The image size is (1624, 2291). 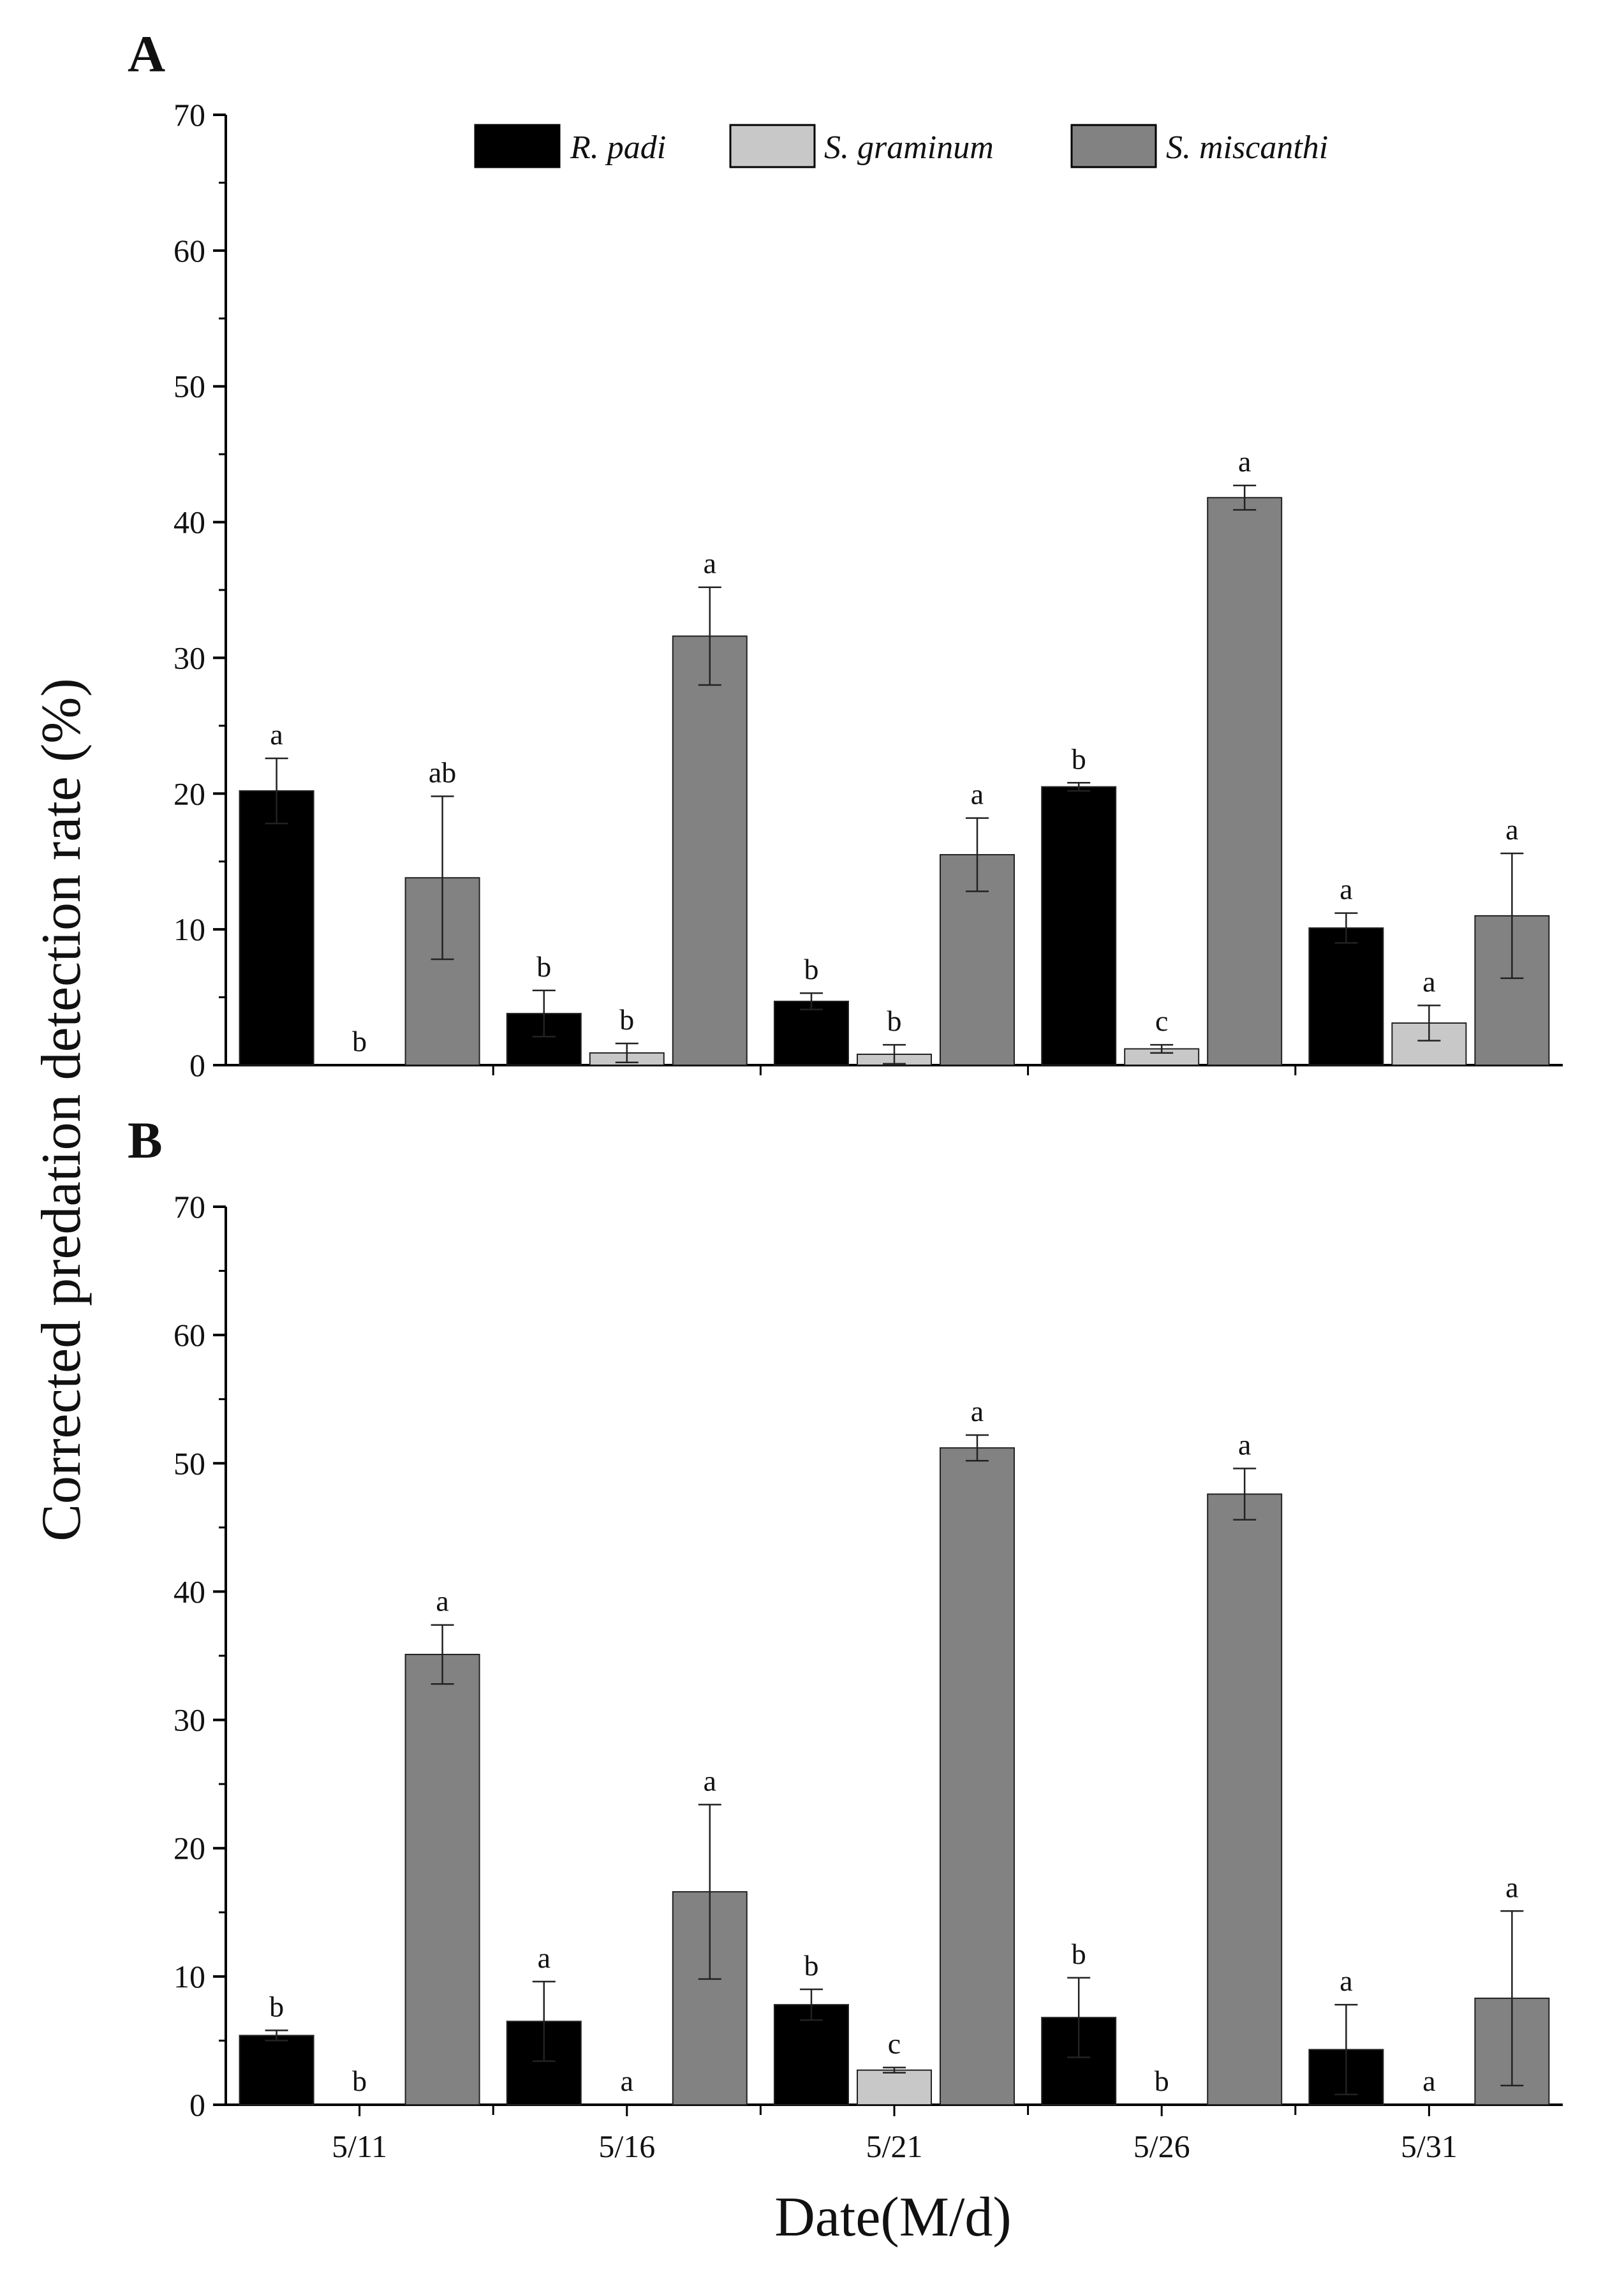 I want to click on significance-letter: ab, so click(x=442, y=772).